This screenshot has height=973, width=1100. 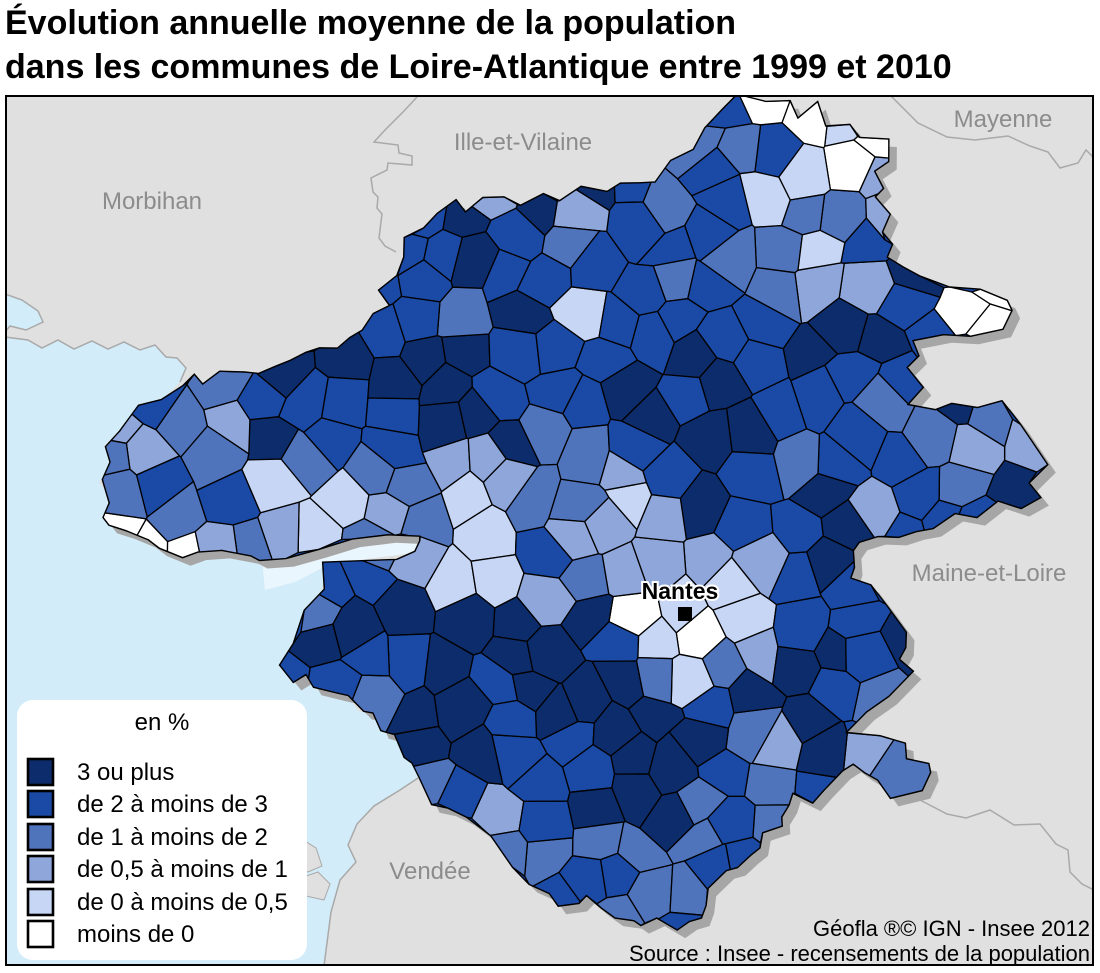 What do you see at coordinates (523, 142) in the screenshot?
I see `svg-text: Ille-et-Vilaine` at bounding box center [523, 142].